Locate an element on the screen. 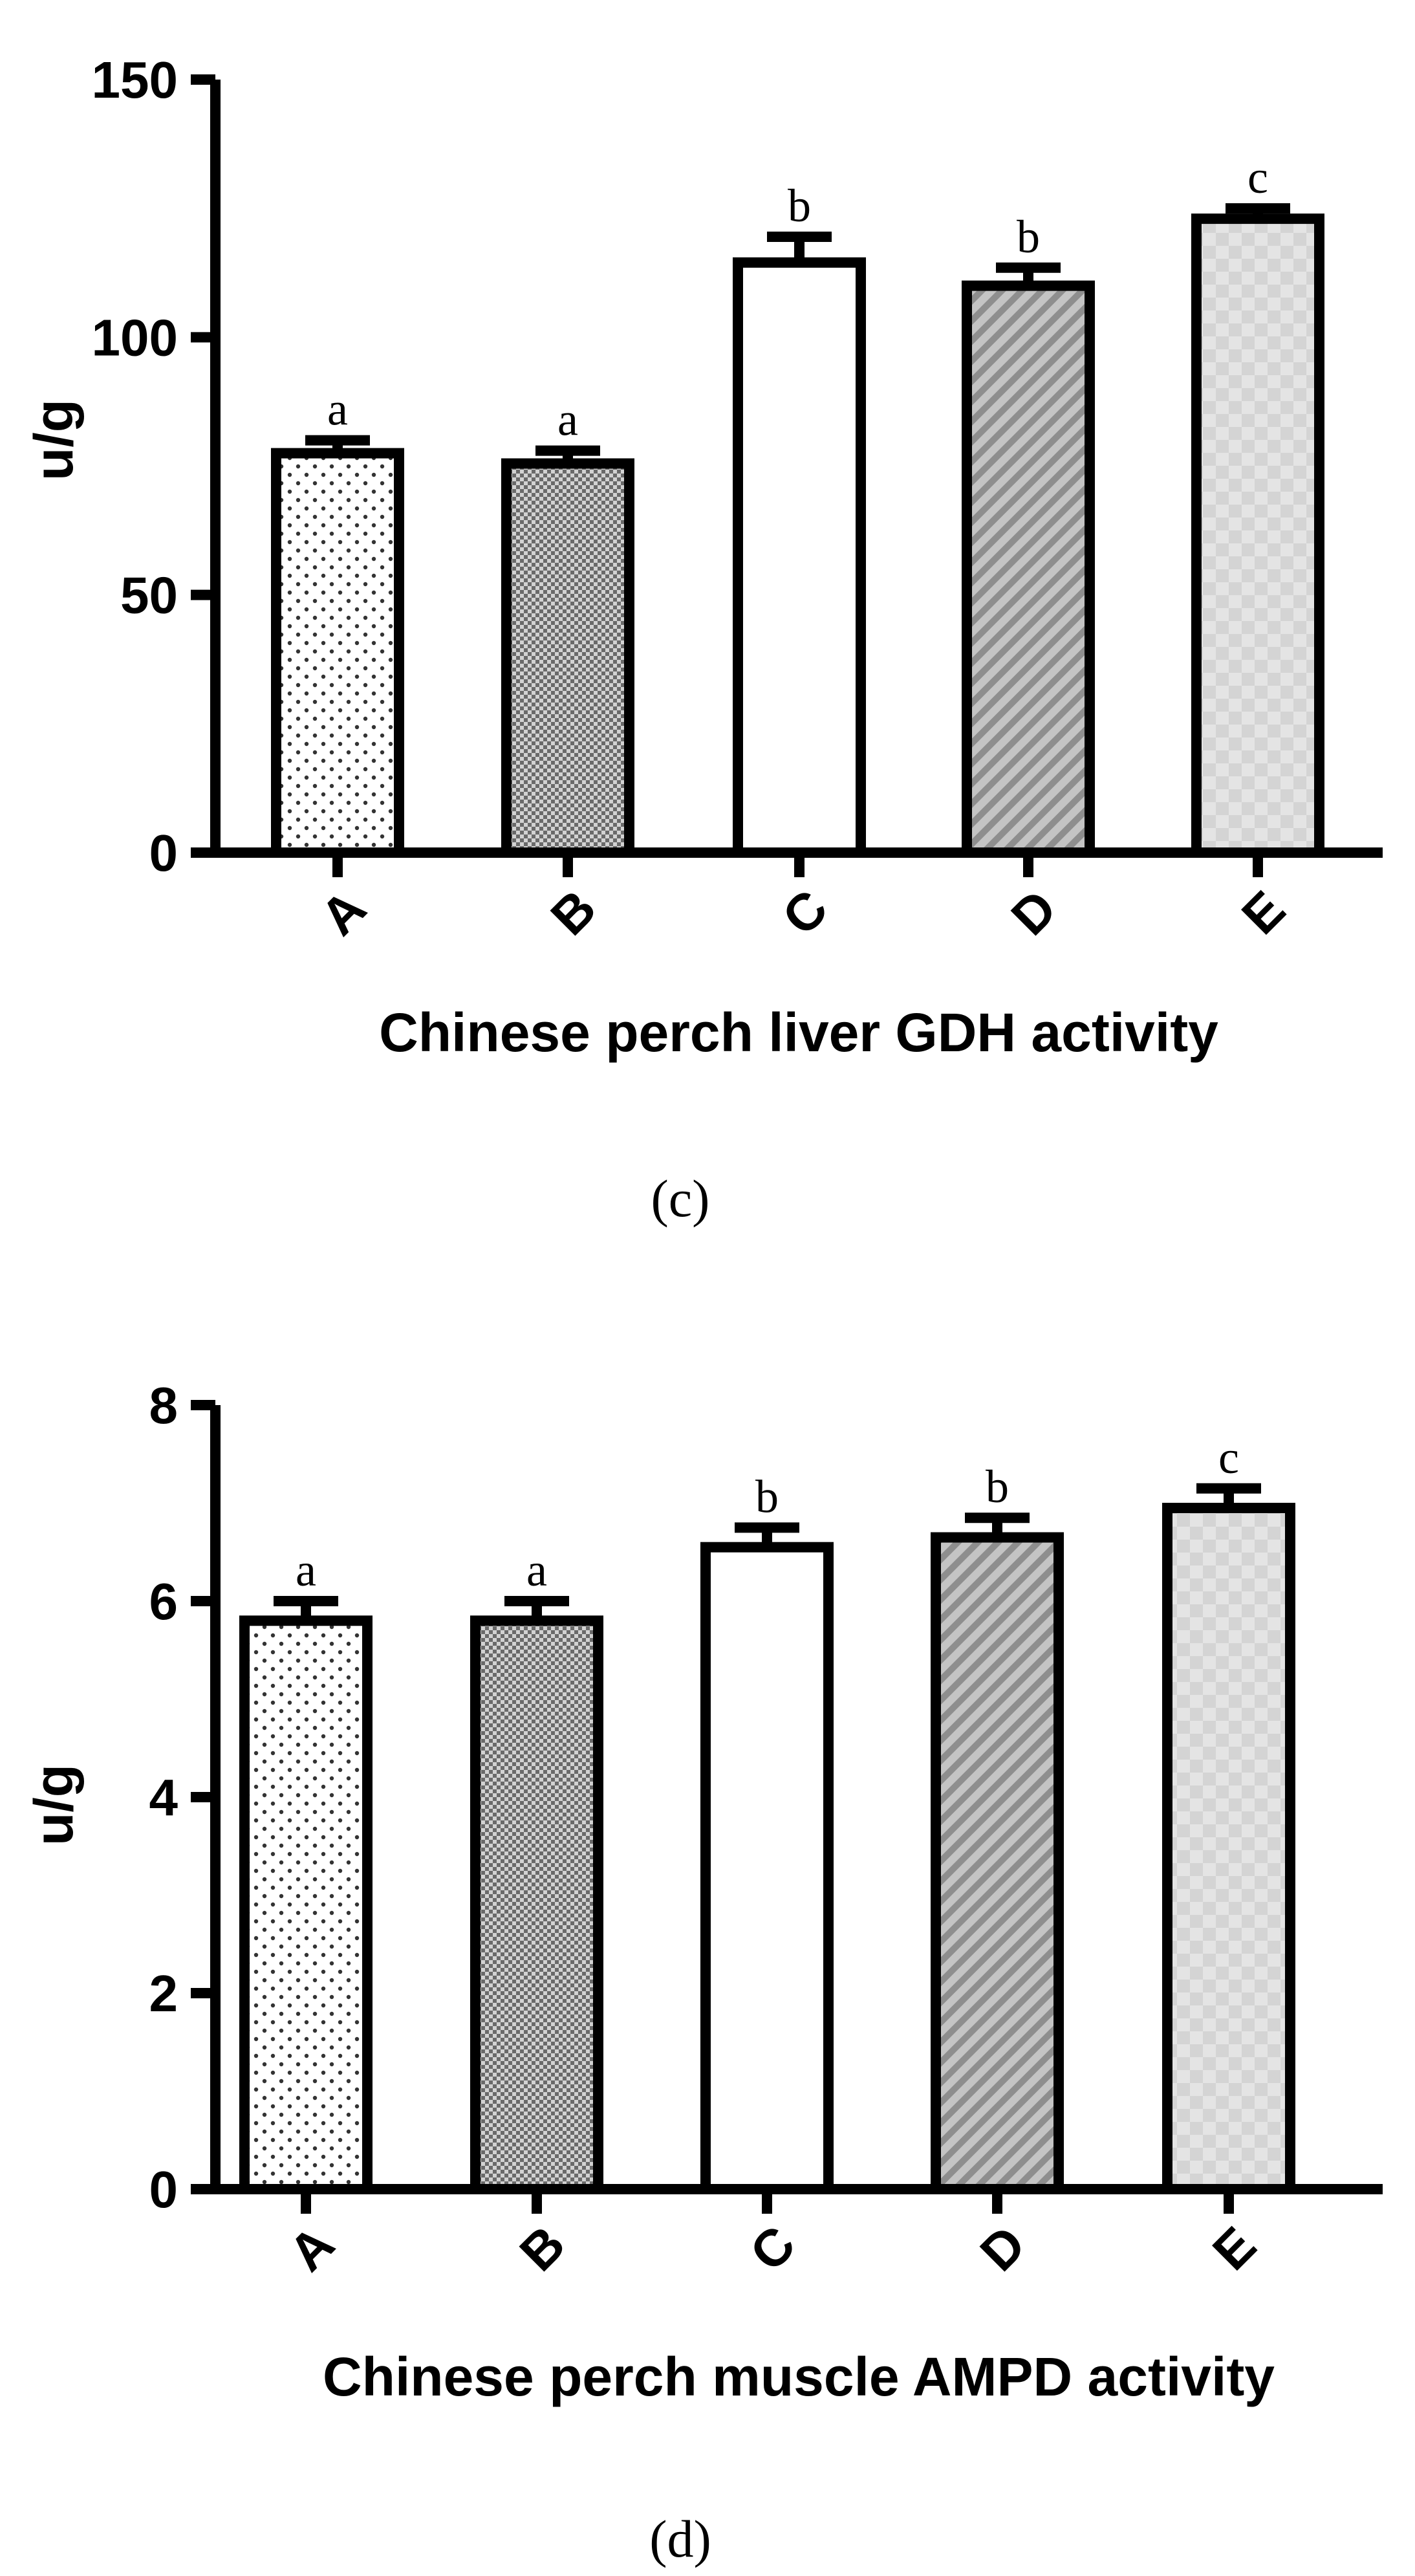 The image size is (1415, 2576). y-tick-label: 8 is located at coordinates (163, 1406).